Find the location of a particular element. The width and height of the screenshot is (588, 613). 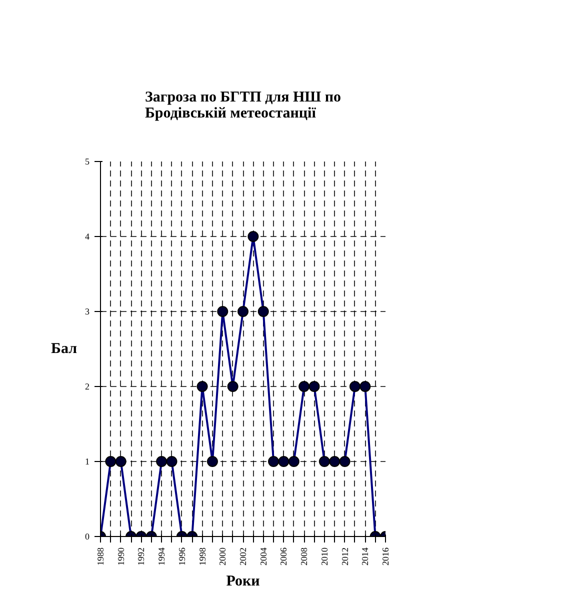

x-axis-title: Роки is located at coordinates (243, 582).